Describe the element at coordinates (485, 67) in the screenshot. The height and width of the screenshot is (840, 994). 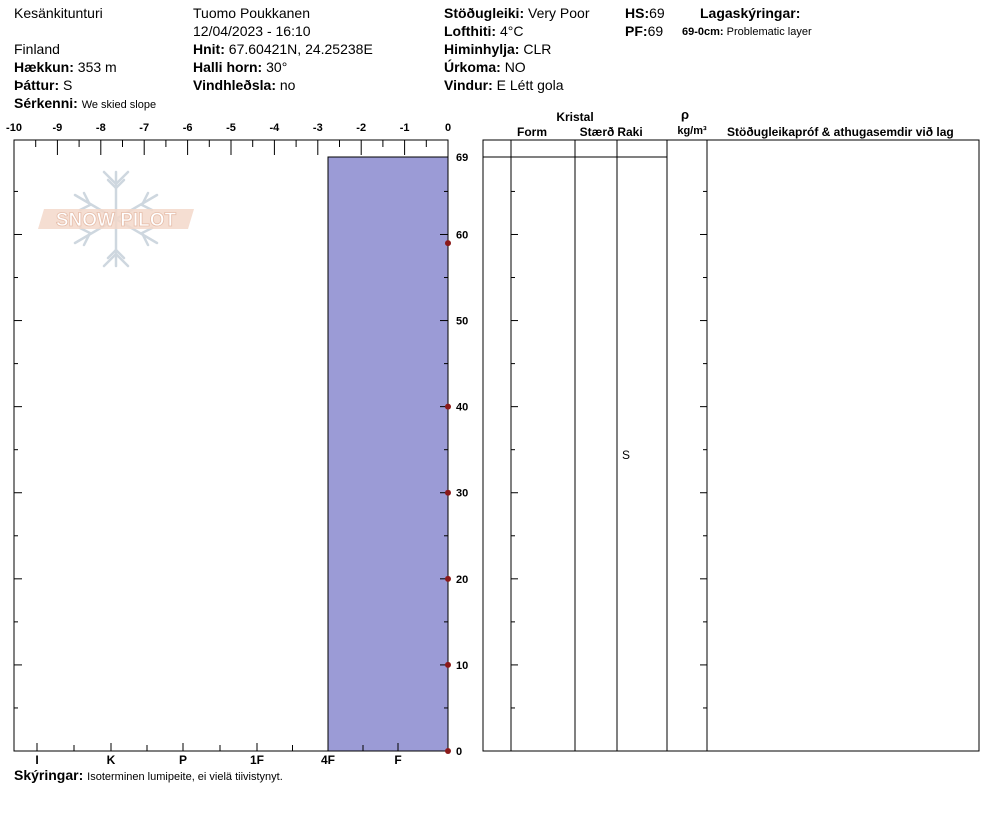
I see `precipitation: Úrkoma: NO` at that location.